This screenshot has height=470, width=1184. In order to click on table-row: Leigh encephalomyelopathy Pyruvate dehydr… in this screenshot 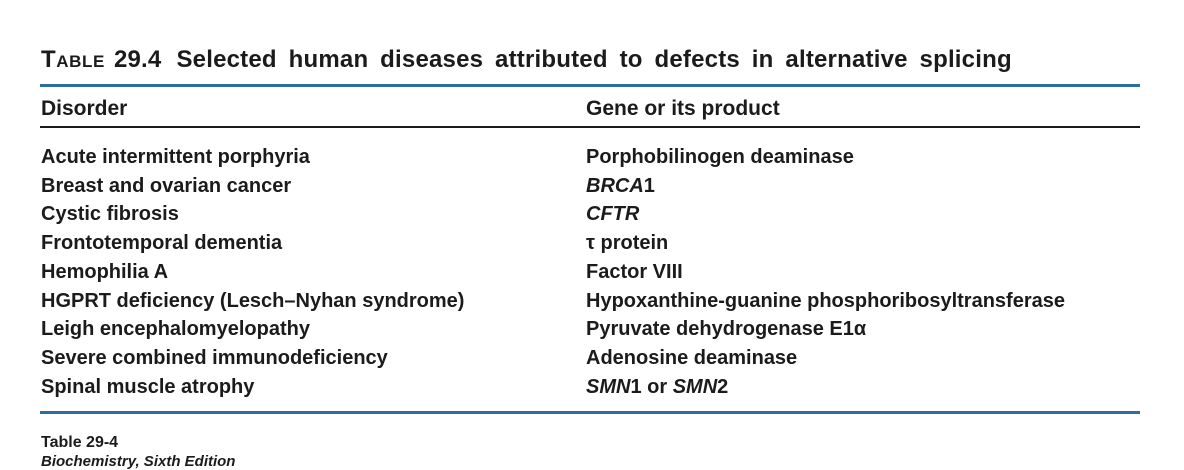, I will do `click(590, 329)`.